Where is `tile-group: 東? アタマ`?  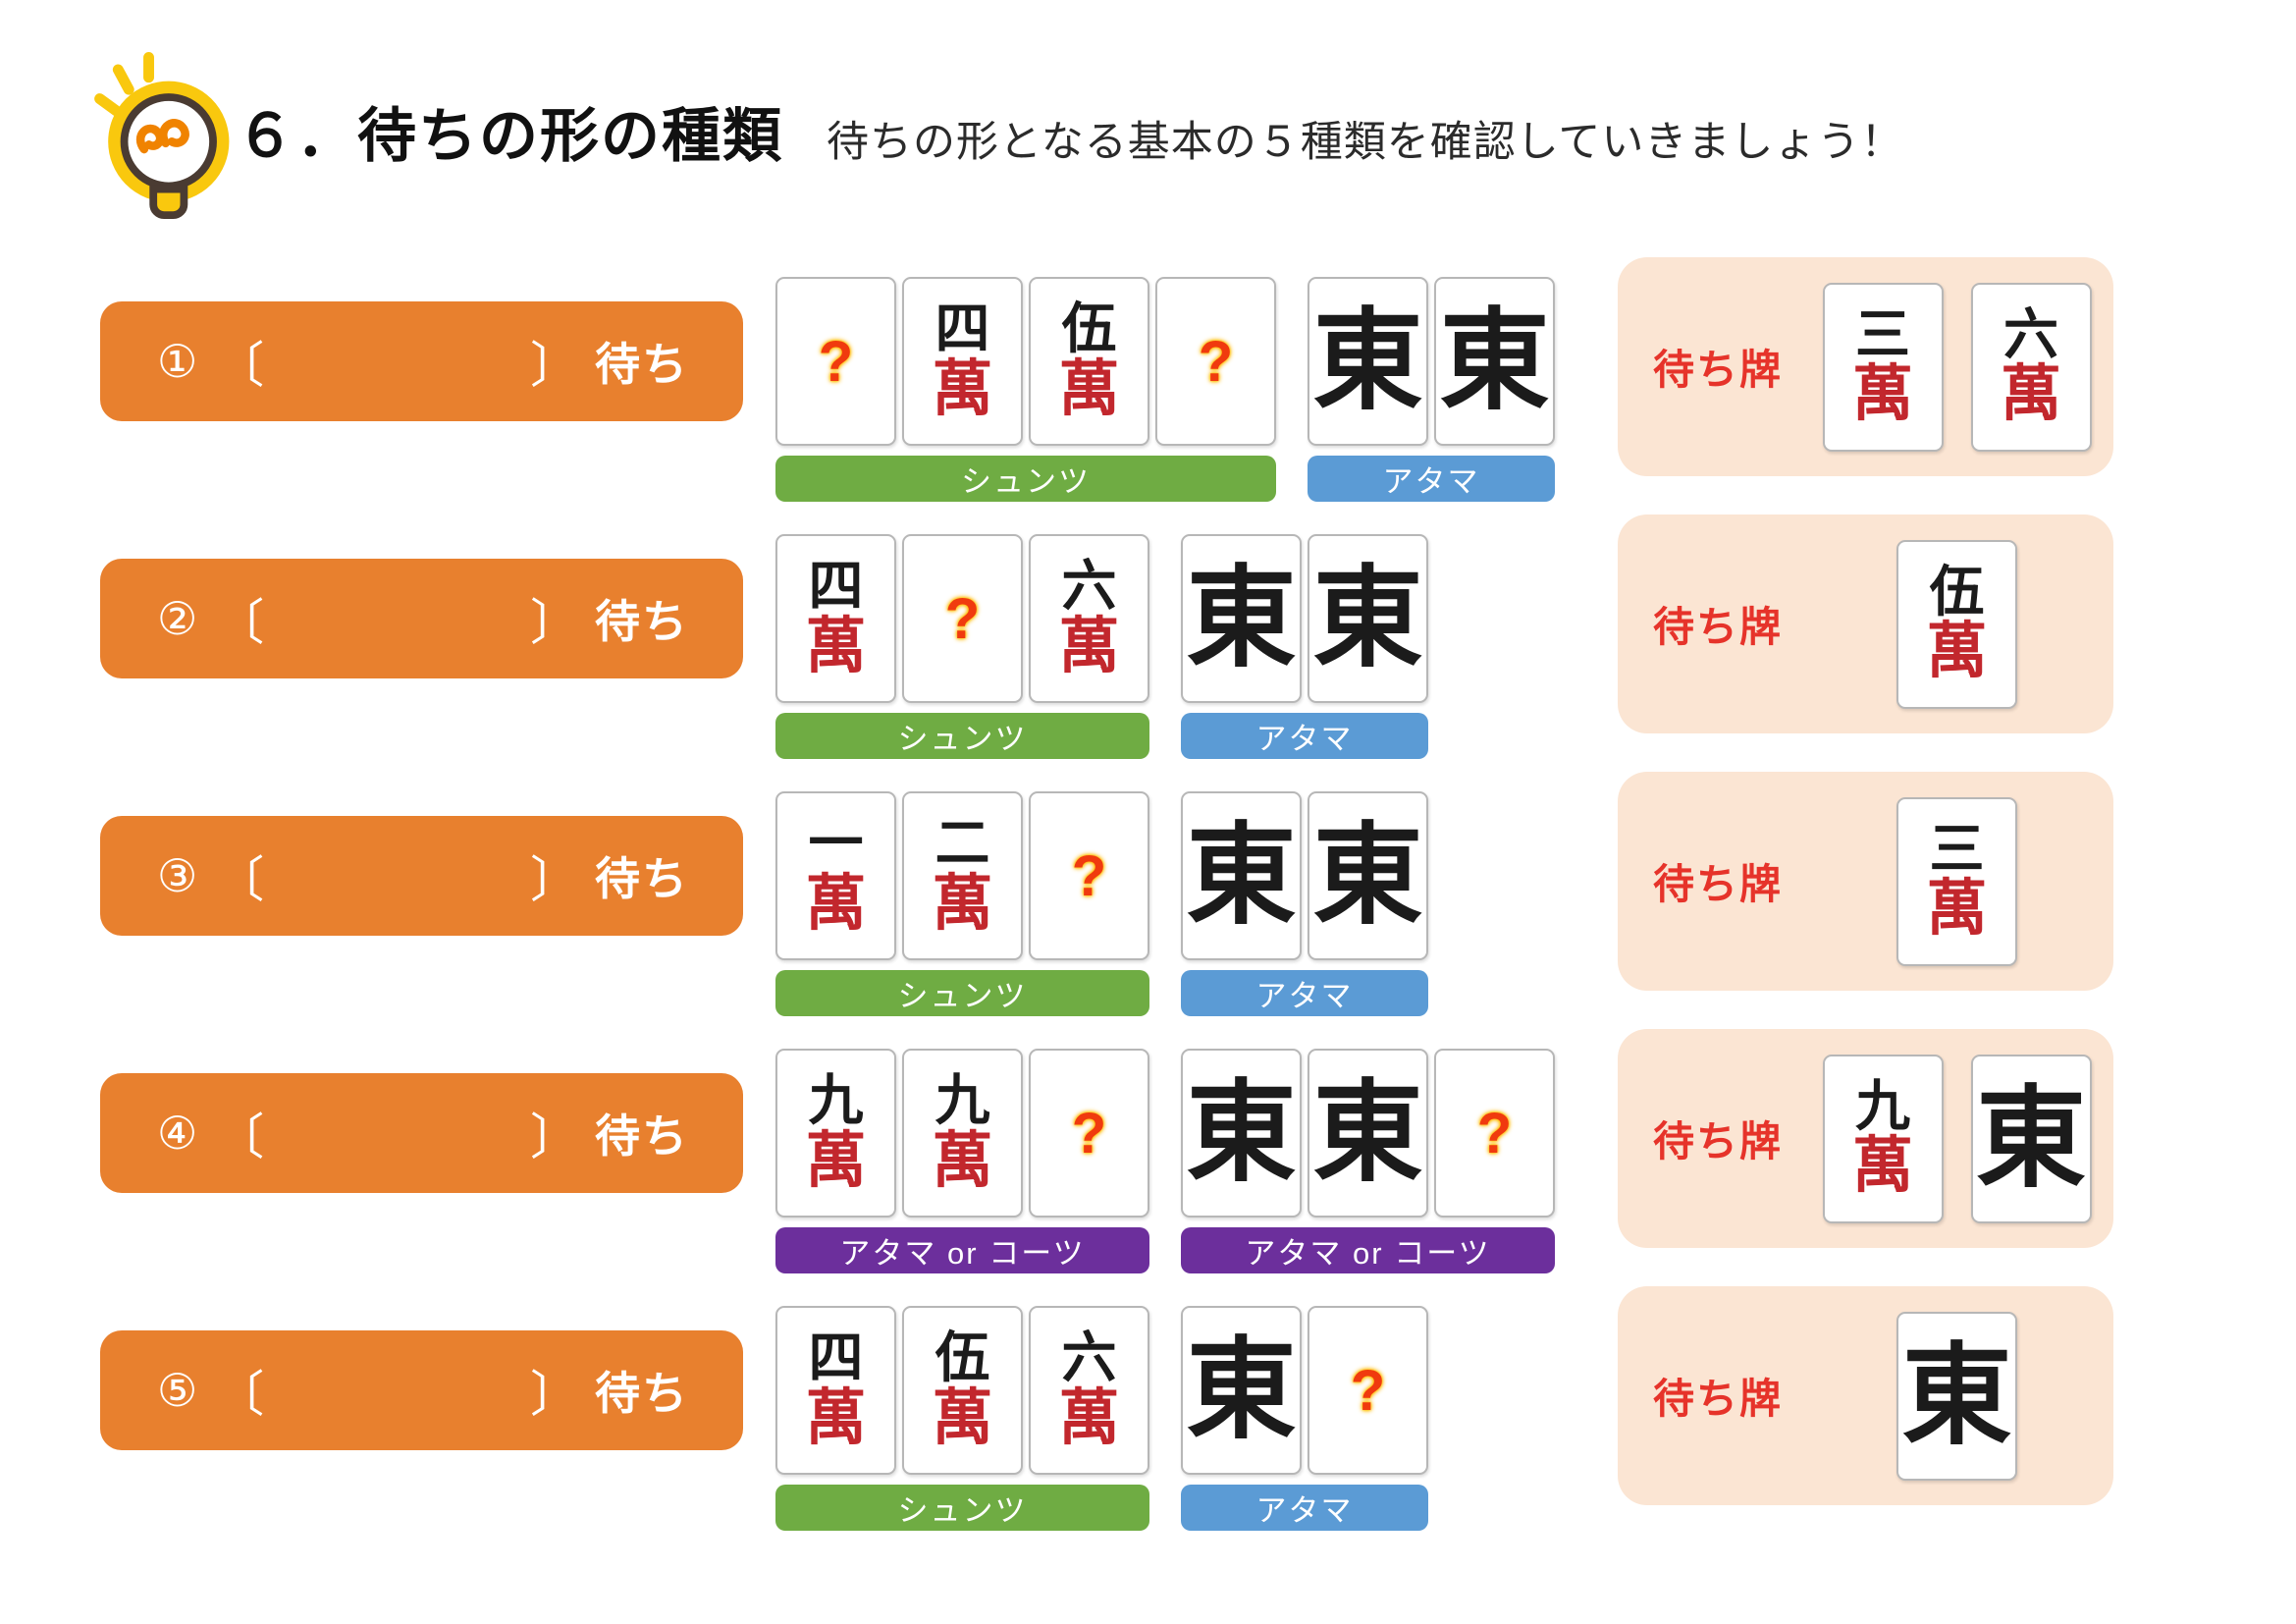 tile-group: 東? アタマ is located at coordinates (1305, 1418).